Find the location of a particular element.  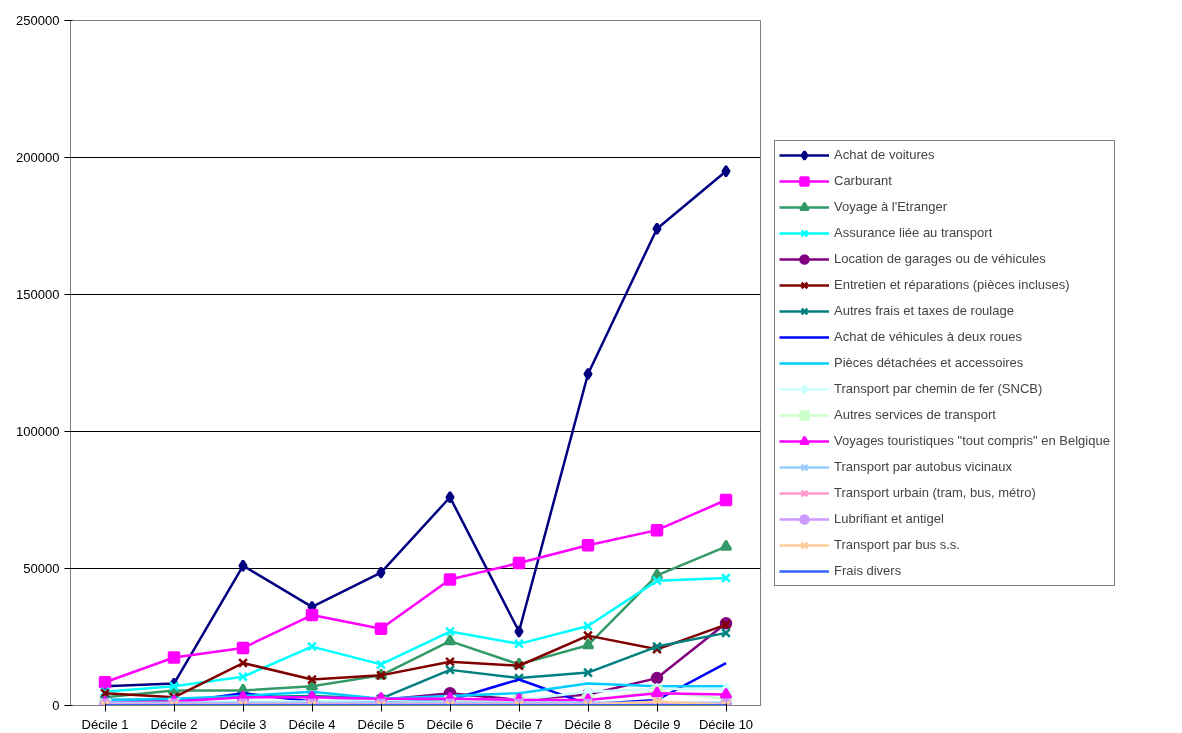

legend-label: Entretien et réparations (pièces incluses) is located at coordinates (952, 285).